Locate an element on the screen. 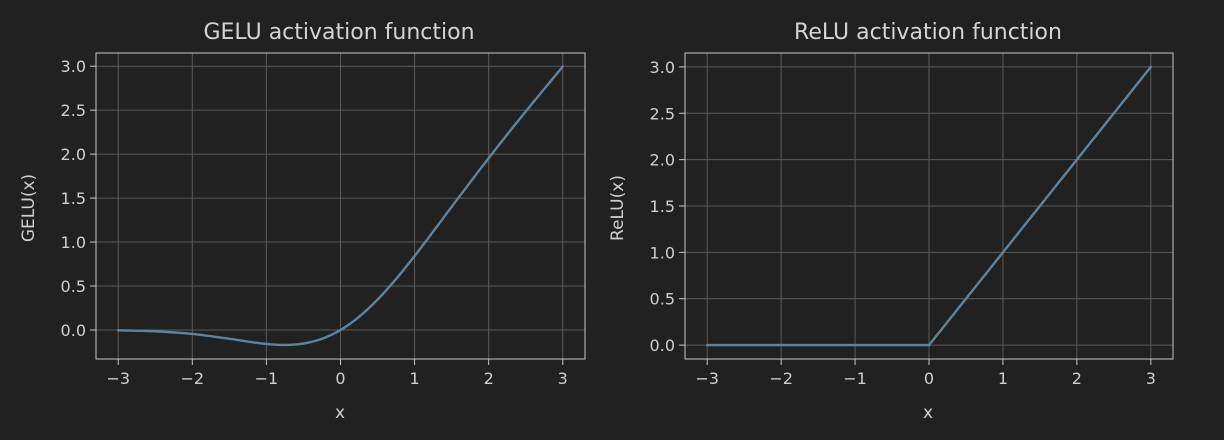 The image size is (1224, 440). relu-x-tick-label: −3 is located at coordinates (707, 378).